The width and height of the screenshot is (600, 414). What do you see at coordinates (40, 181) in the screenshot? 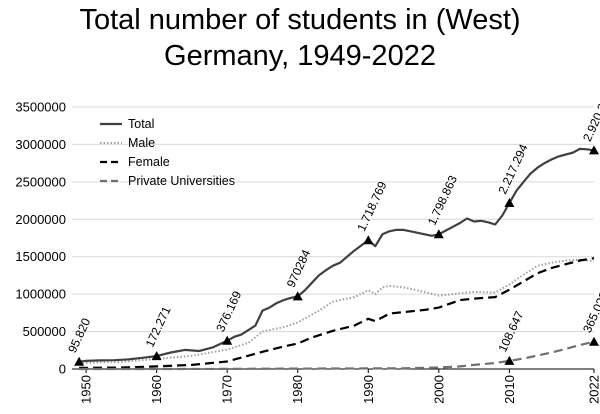
I see `y-tick-label: 2500000` at bounding box center [40, 181].